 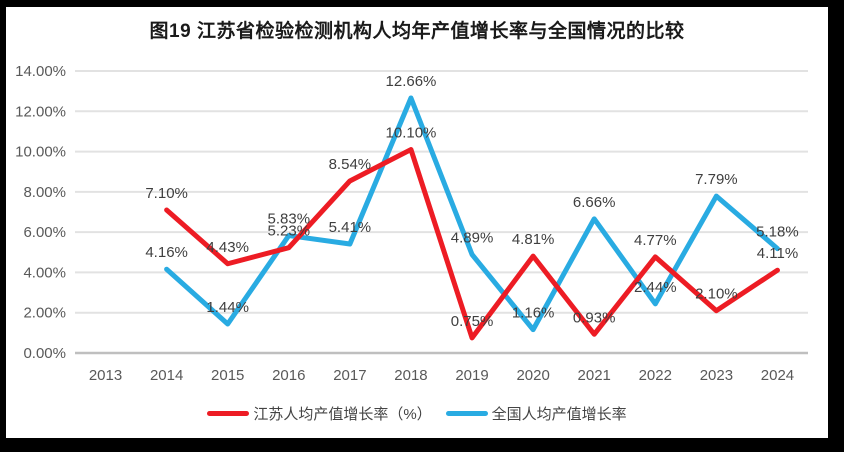 I want to click on legend-swatch-jiangsu-icon, so click(x=228, y=413).